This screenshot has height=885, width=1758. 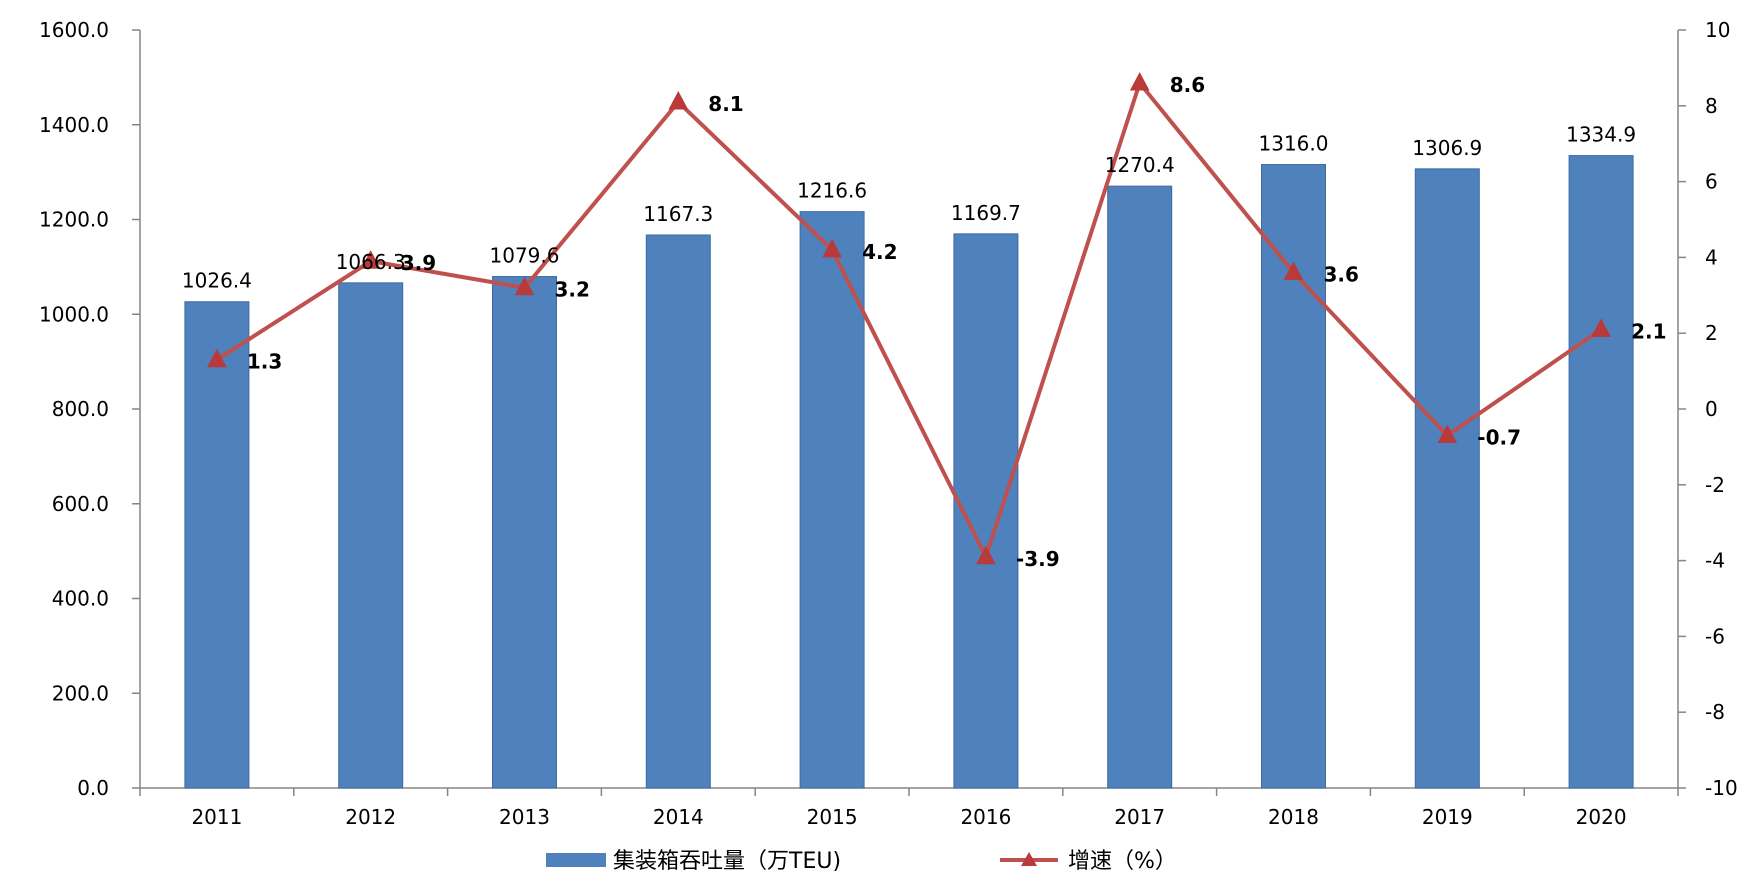 I want to click on x-tick-label: 2017, so click(x=1139, y=817).